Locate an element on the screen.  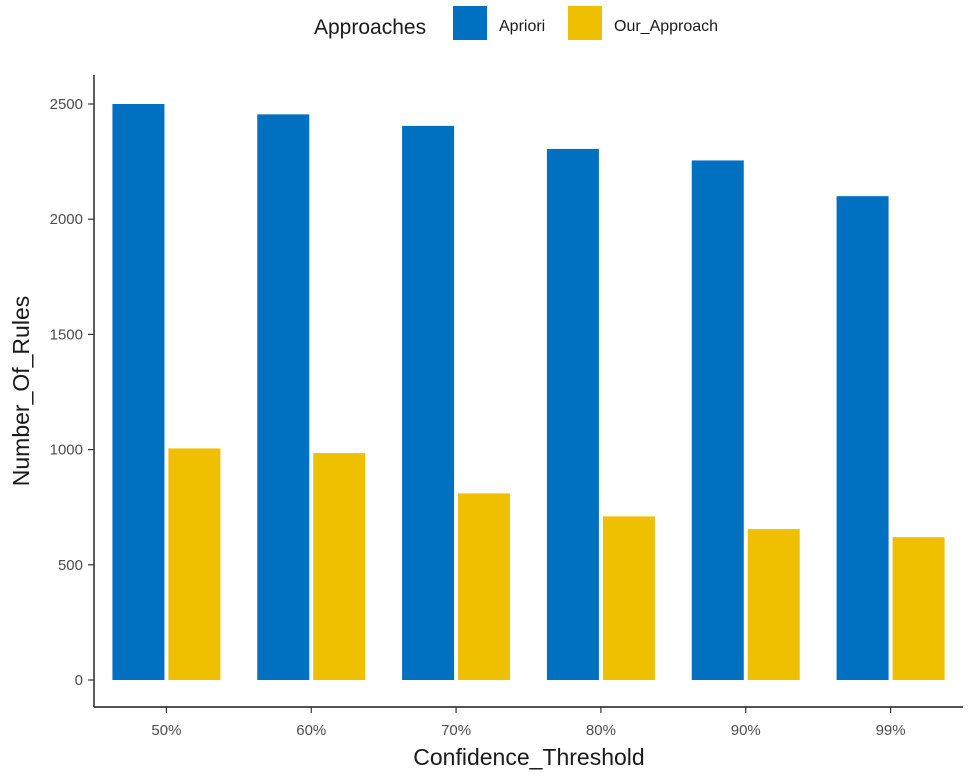
bar-apriori-70pct is located at coordinates (428, 402).